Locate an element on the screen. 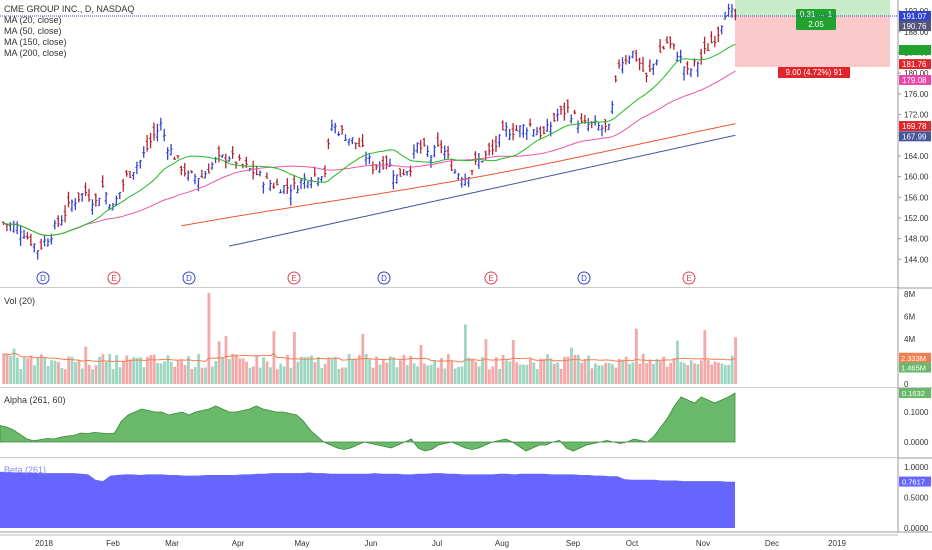 This screenshot has height=550, width=932. y-tick-label: 156.00 is located at coordinates (916, 197).